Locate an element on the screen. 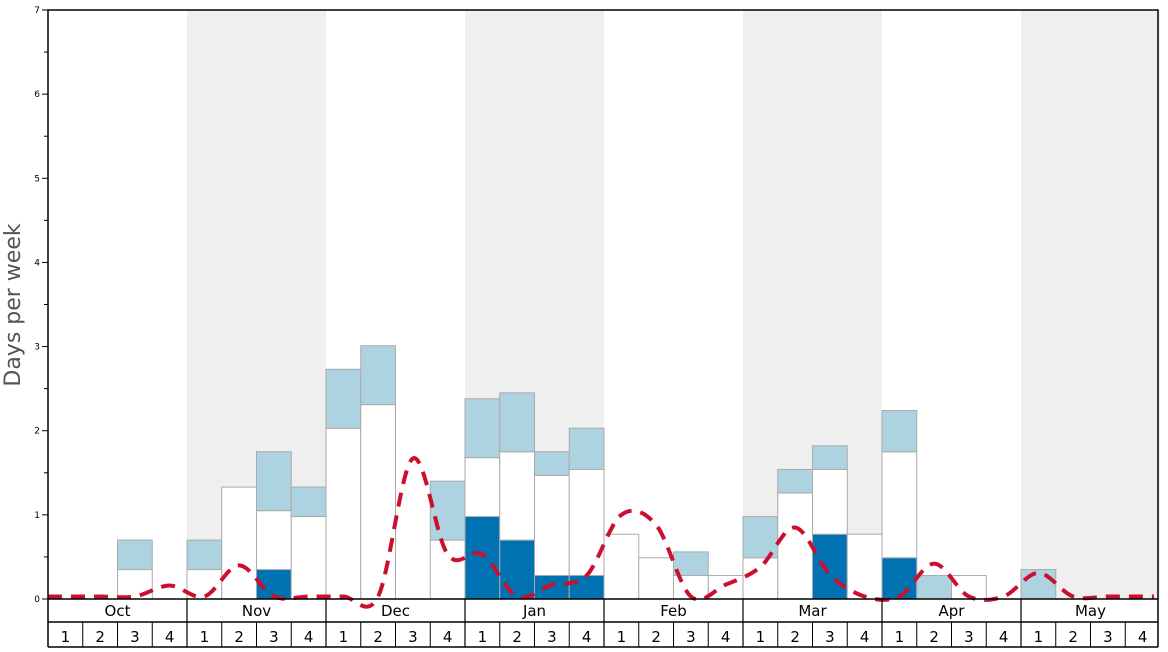 Image resolution: width=1168 pixels, height=652 pixels. month-label: Apr is located at coordinates (952, 611).